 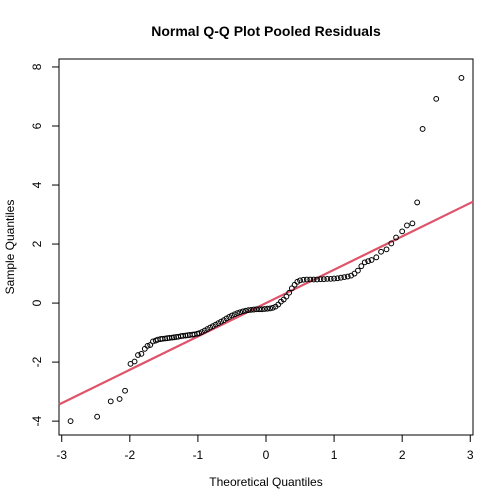 I want to click on y-tick-label: 8, so click(x=37, y=66).